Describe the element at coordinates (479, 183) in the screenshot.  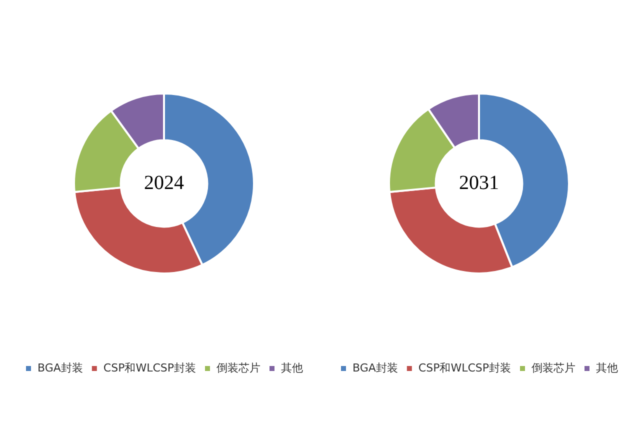
I see `text: 2031` at that location.